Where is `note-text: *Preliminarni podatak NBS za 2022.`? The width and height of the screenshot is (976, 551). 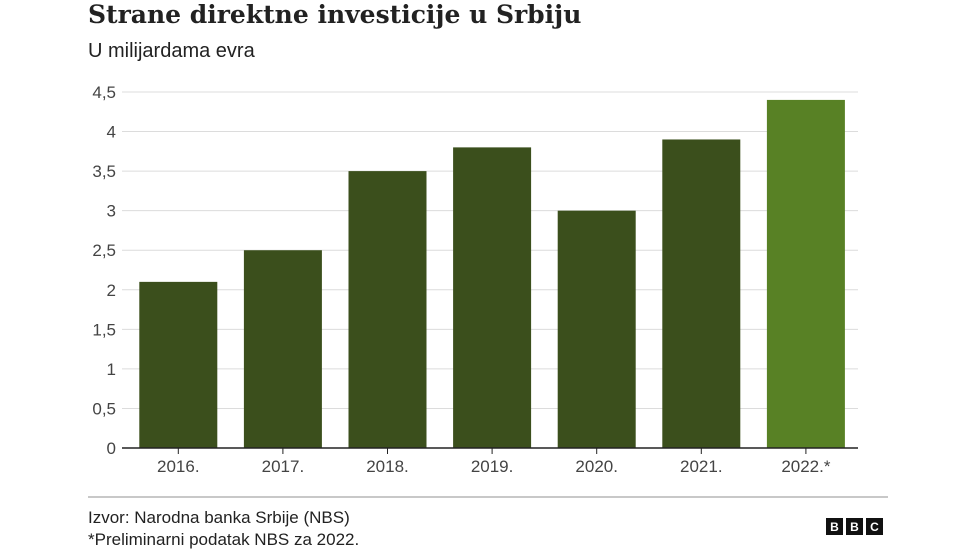 note-text: *Preliminarni podatak NBS za 2022. is located at coordinates (224, 539).